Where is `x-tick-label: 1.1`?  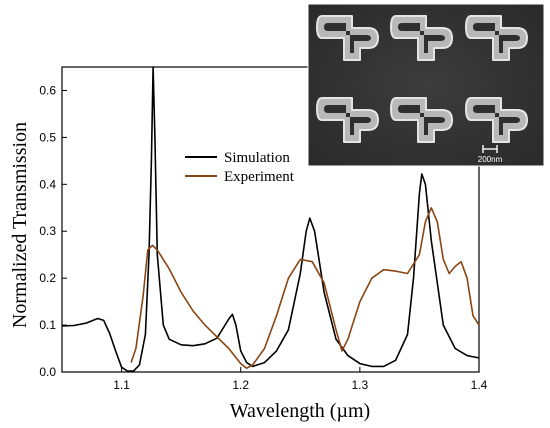
x-tick-label: 1.1 is located at coordinates (121, 385).